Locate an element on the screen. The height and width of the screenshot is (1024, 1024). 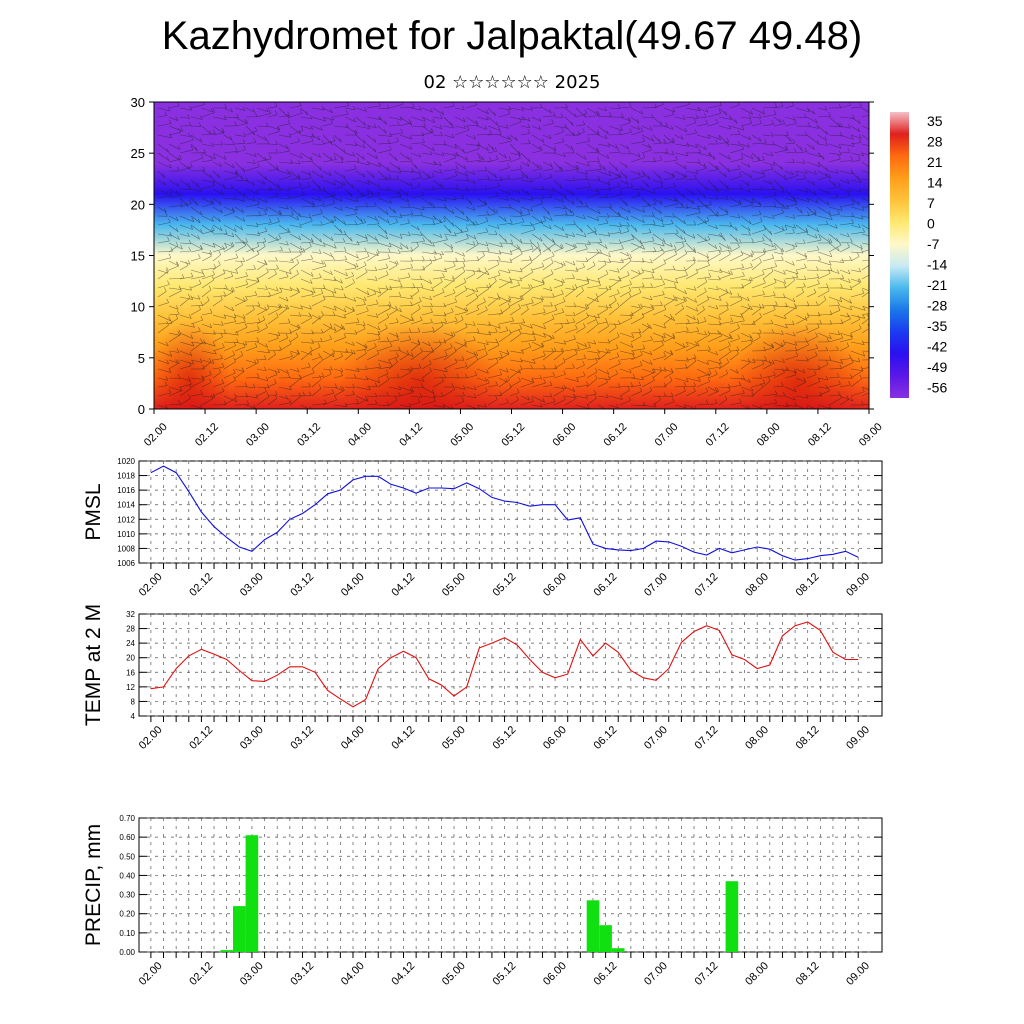
y-tick-label: 12 is located at coordinates (130, 687).